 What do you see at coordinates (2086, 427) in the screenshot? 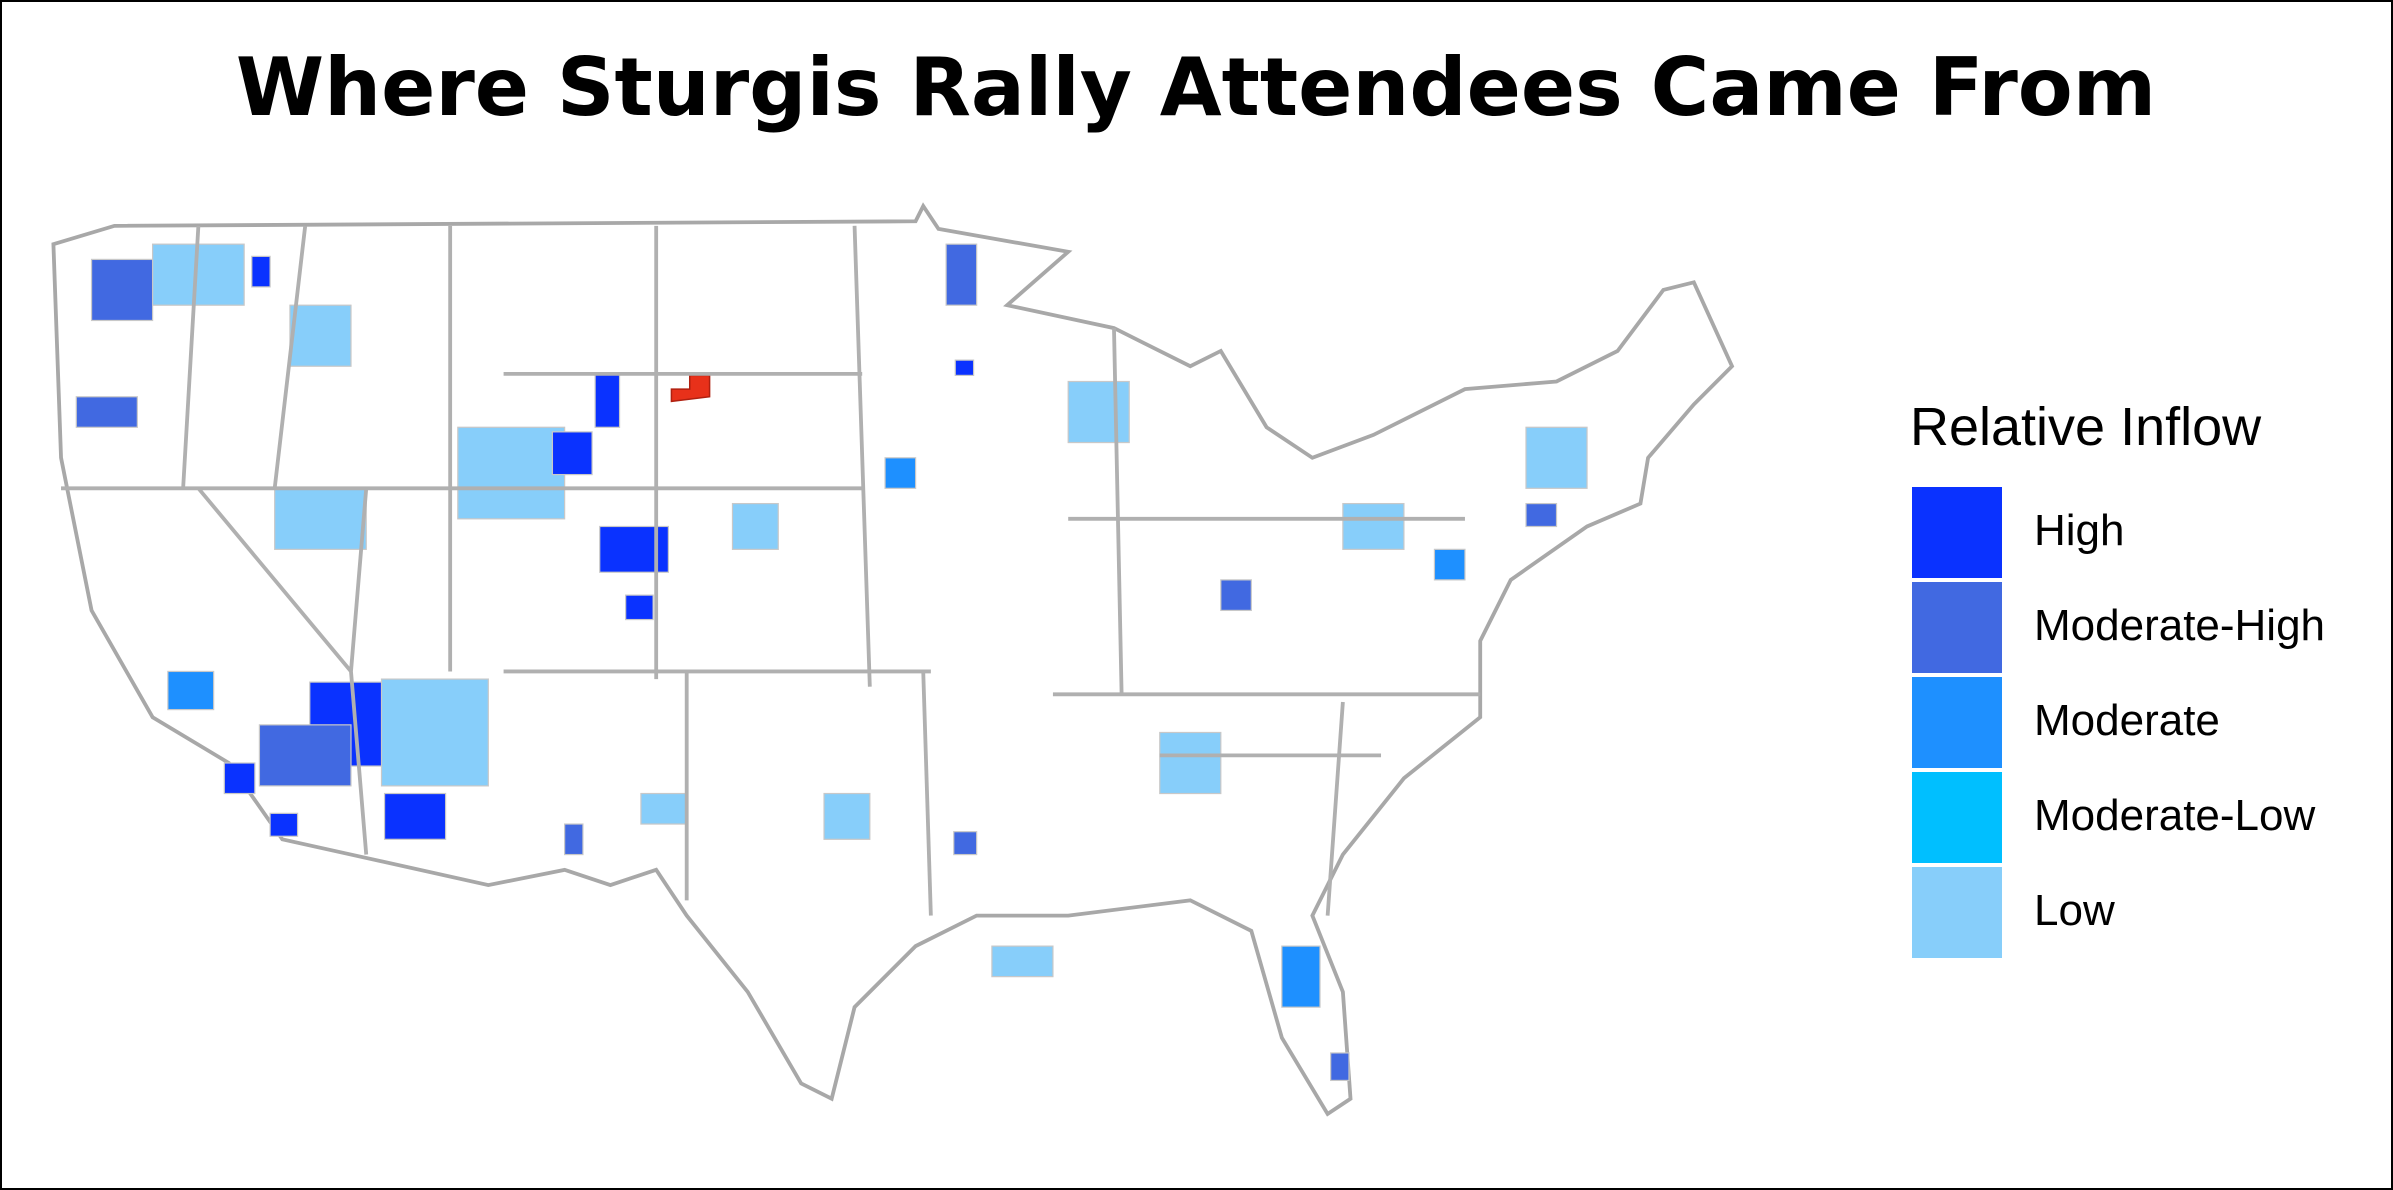
I see `legend-title: Relative Inflow` at bounding box center [2086, 427].